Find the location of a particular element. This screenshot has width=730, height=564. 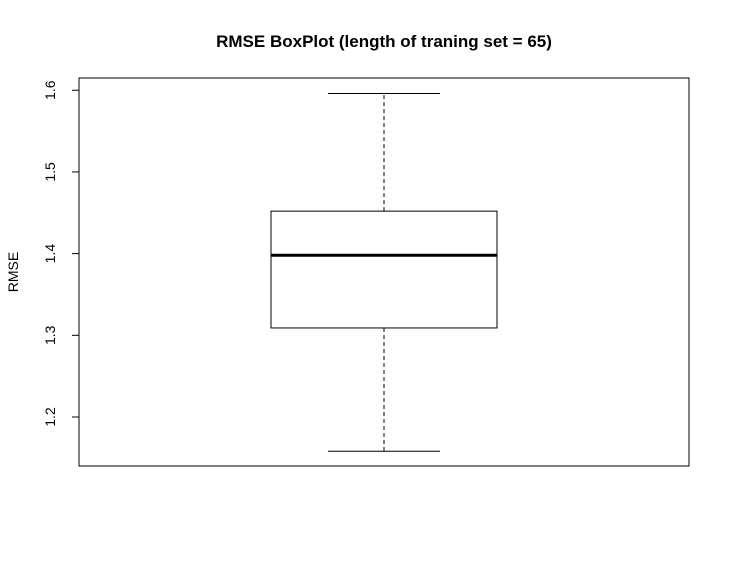

y-axis: 1.2 1.3 1.4 1.5 1.6 is located at coordinates (61, 253).